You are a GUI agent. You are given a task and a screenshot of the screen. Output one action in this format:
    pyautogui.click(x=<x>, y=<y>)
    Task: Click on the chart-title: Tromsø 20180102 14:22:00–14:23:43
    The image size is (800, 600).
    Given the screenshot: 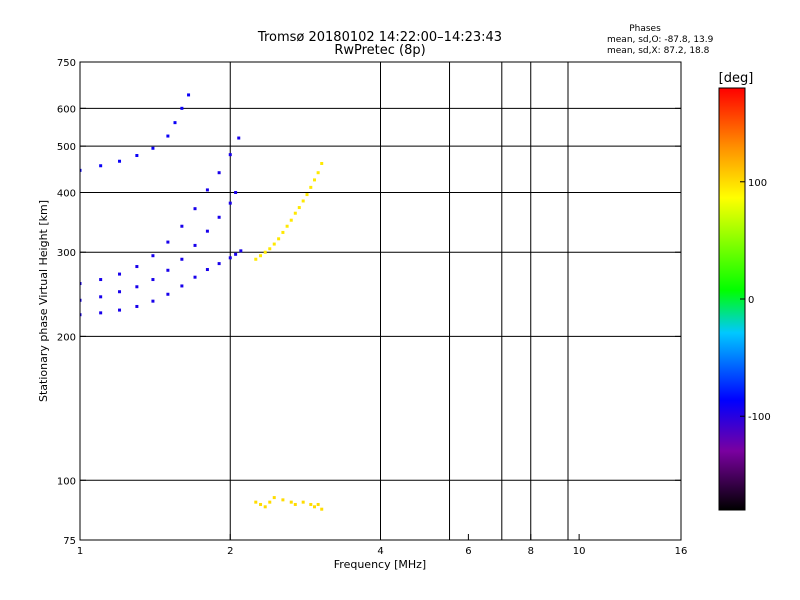 What is the action you would take?
    pyautogui.click(x=379, y=37)
    